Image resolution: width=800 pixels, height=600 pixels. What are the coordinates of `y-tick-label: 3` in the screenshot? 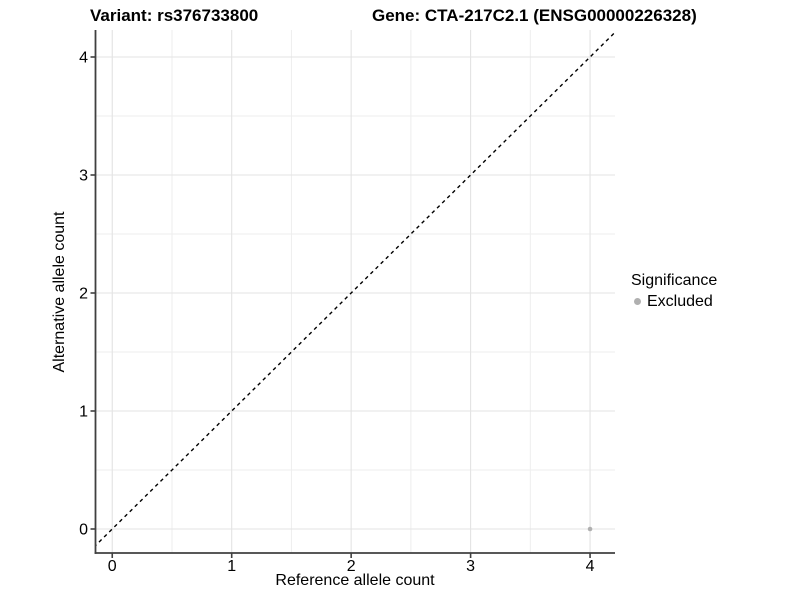 It's located at (83, 176).